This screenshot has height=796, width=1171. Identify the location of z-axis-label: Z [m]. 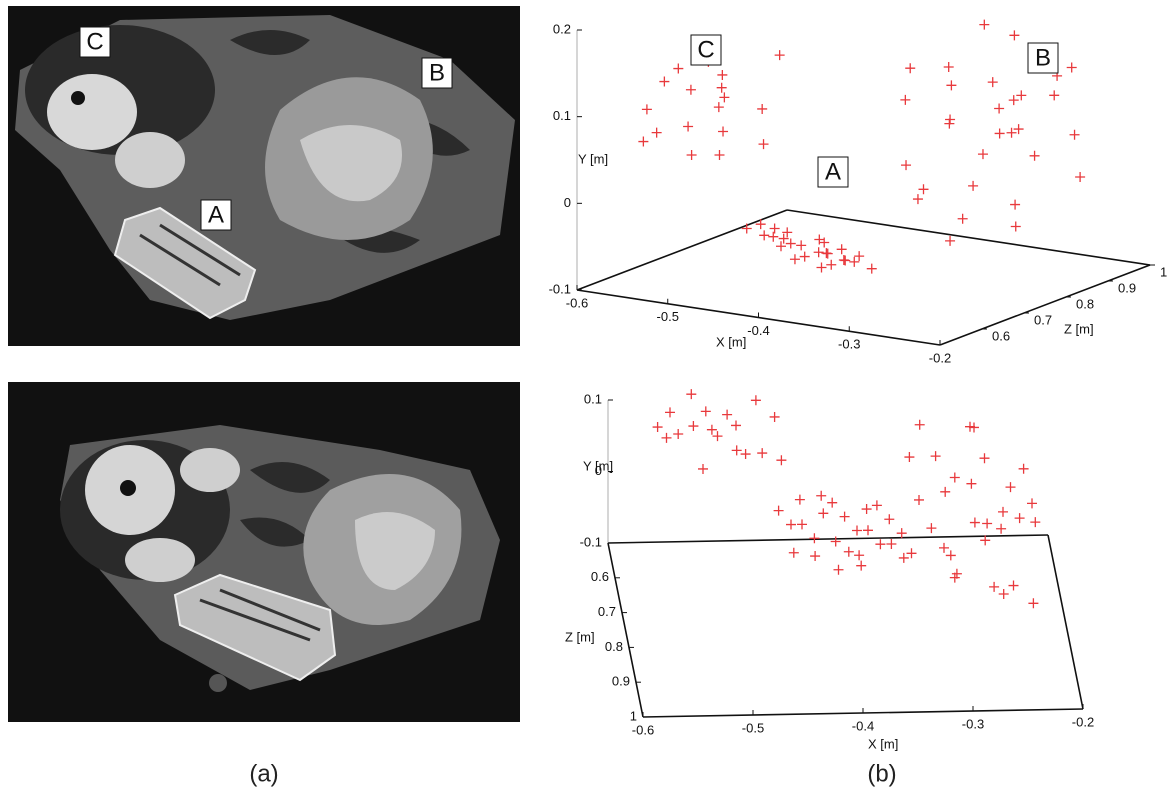
(1079, 328).